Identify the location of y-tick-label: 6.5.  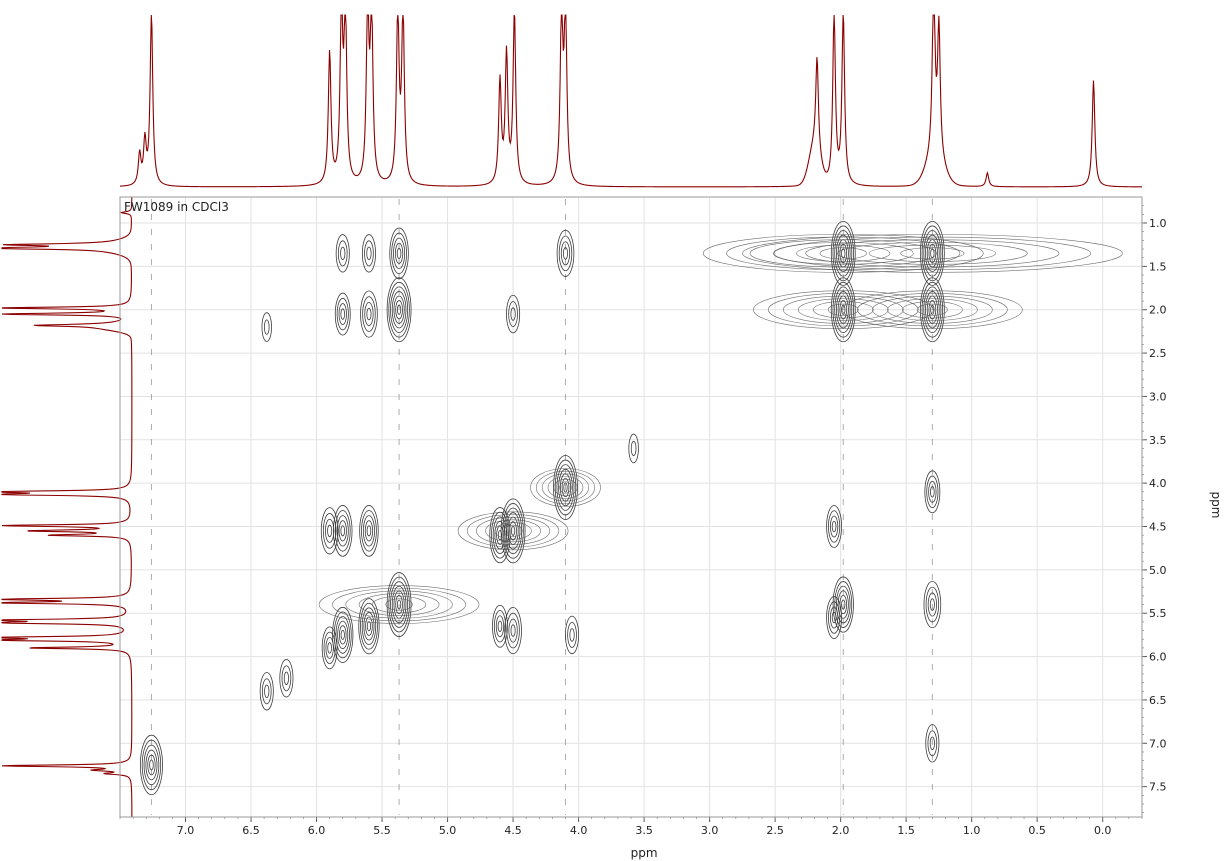
(1158, 700).